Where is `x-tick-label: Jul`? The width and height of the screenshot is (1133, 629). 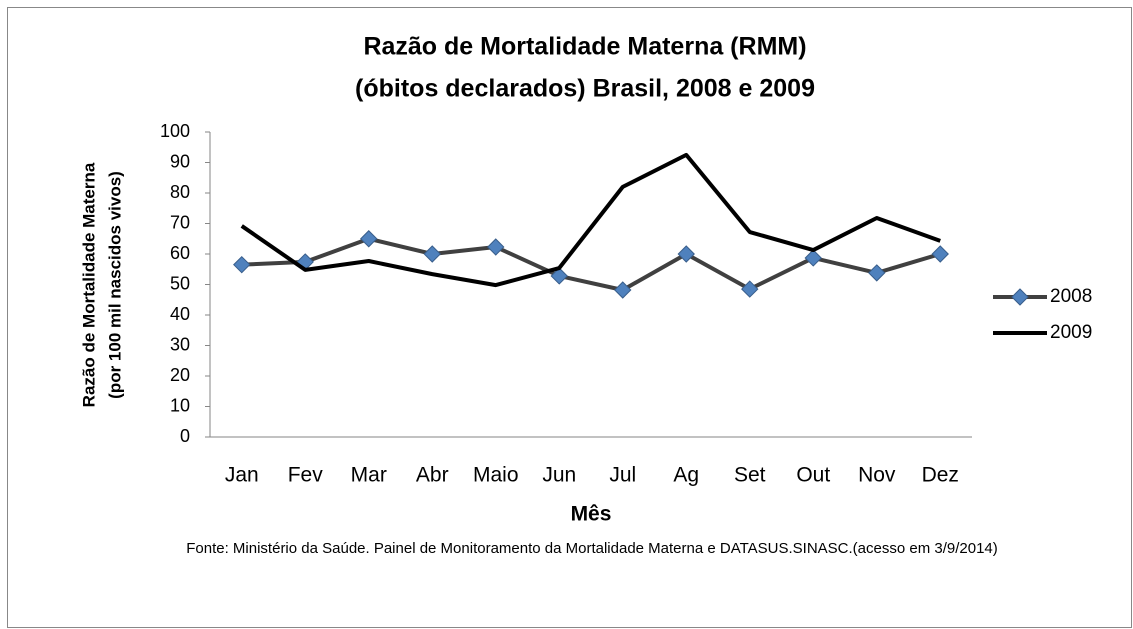 x-tick-label: Jul is located at coordinates (622, 475).